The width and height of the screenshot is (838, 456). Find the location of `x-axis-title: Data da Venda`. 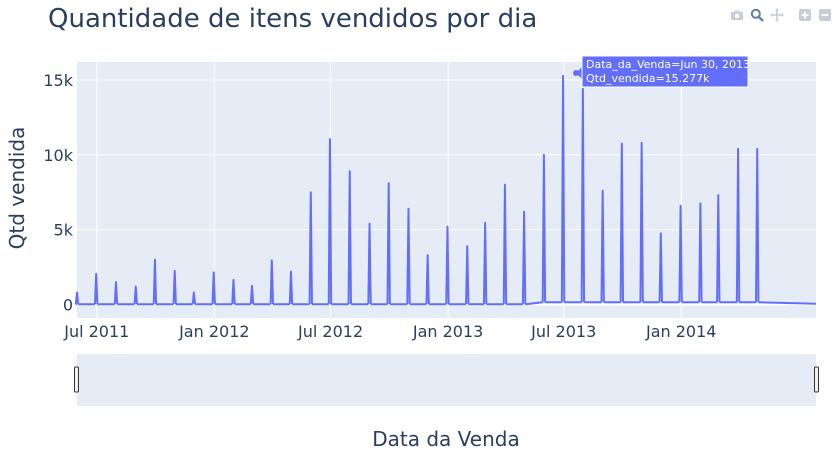

x-axis-title: Data da Venda is located at coordinates (445, 439).